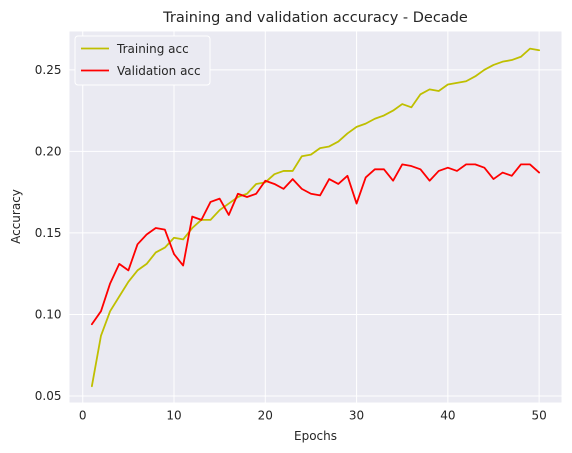 This screenshot has height=453, width=572. I want to click on y-axis-label: Accuracy, so click(16, 216).